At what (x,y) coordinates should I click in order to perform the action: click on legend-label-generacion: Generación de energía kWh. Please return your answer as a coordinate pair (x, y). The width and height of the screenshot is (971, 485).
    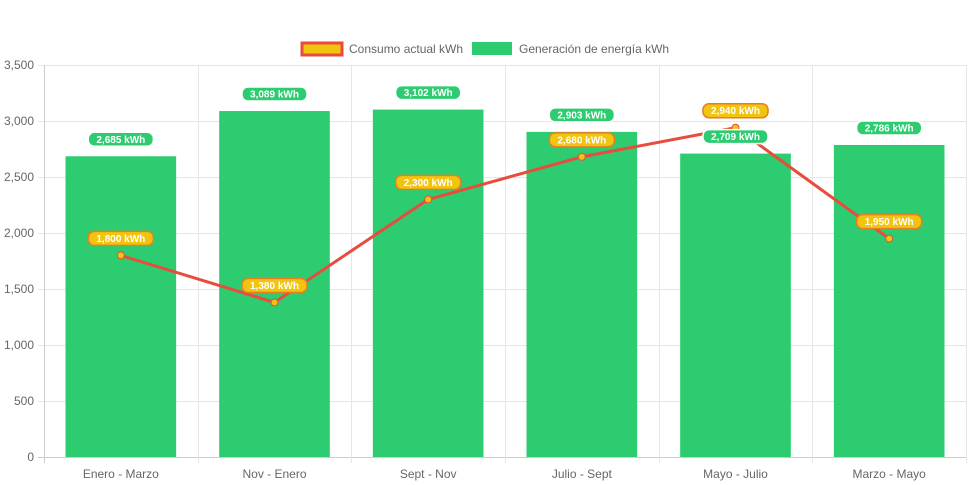
    Looking at the image, I should click on (594, 49).